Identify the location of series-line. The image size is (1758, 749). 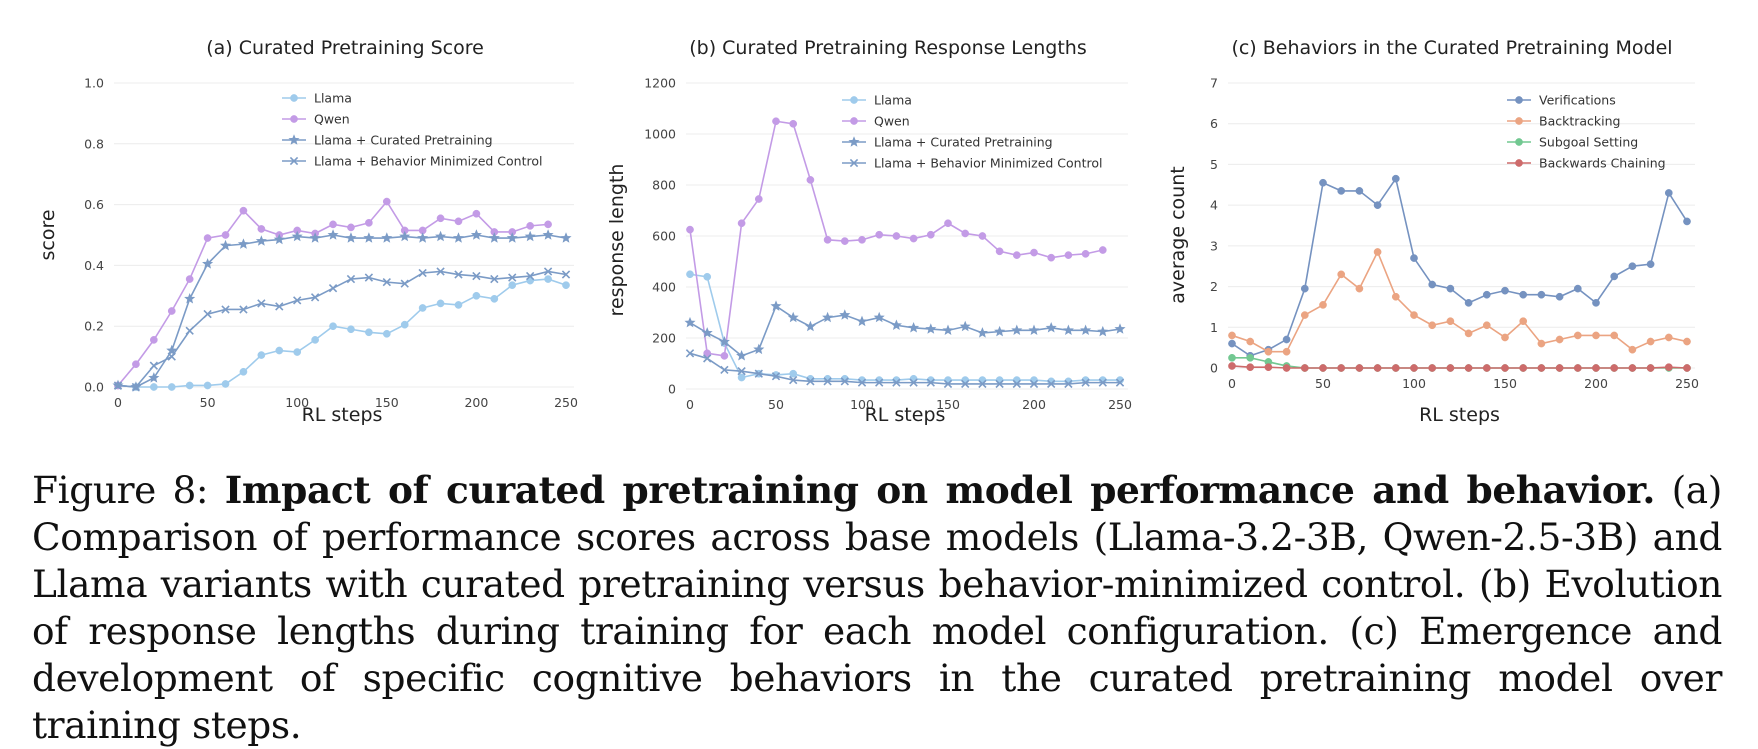
(904, 368).